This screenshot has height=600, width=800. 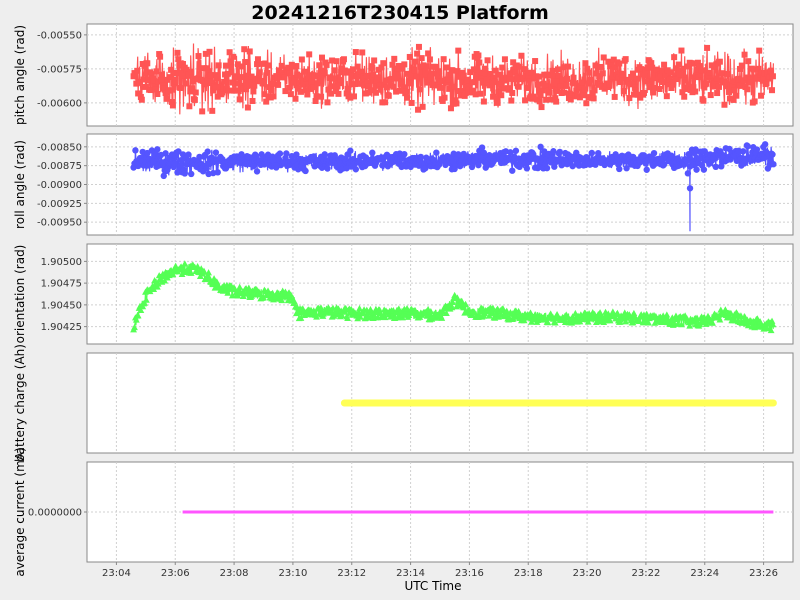 What do you see at coordinates (175, 573) in the screenshot?
I see `x-tick-label: 23:06` at bounding box center [175, 573].